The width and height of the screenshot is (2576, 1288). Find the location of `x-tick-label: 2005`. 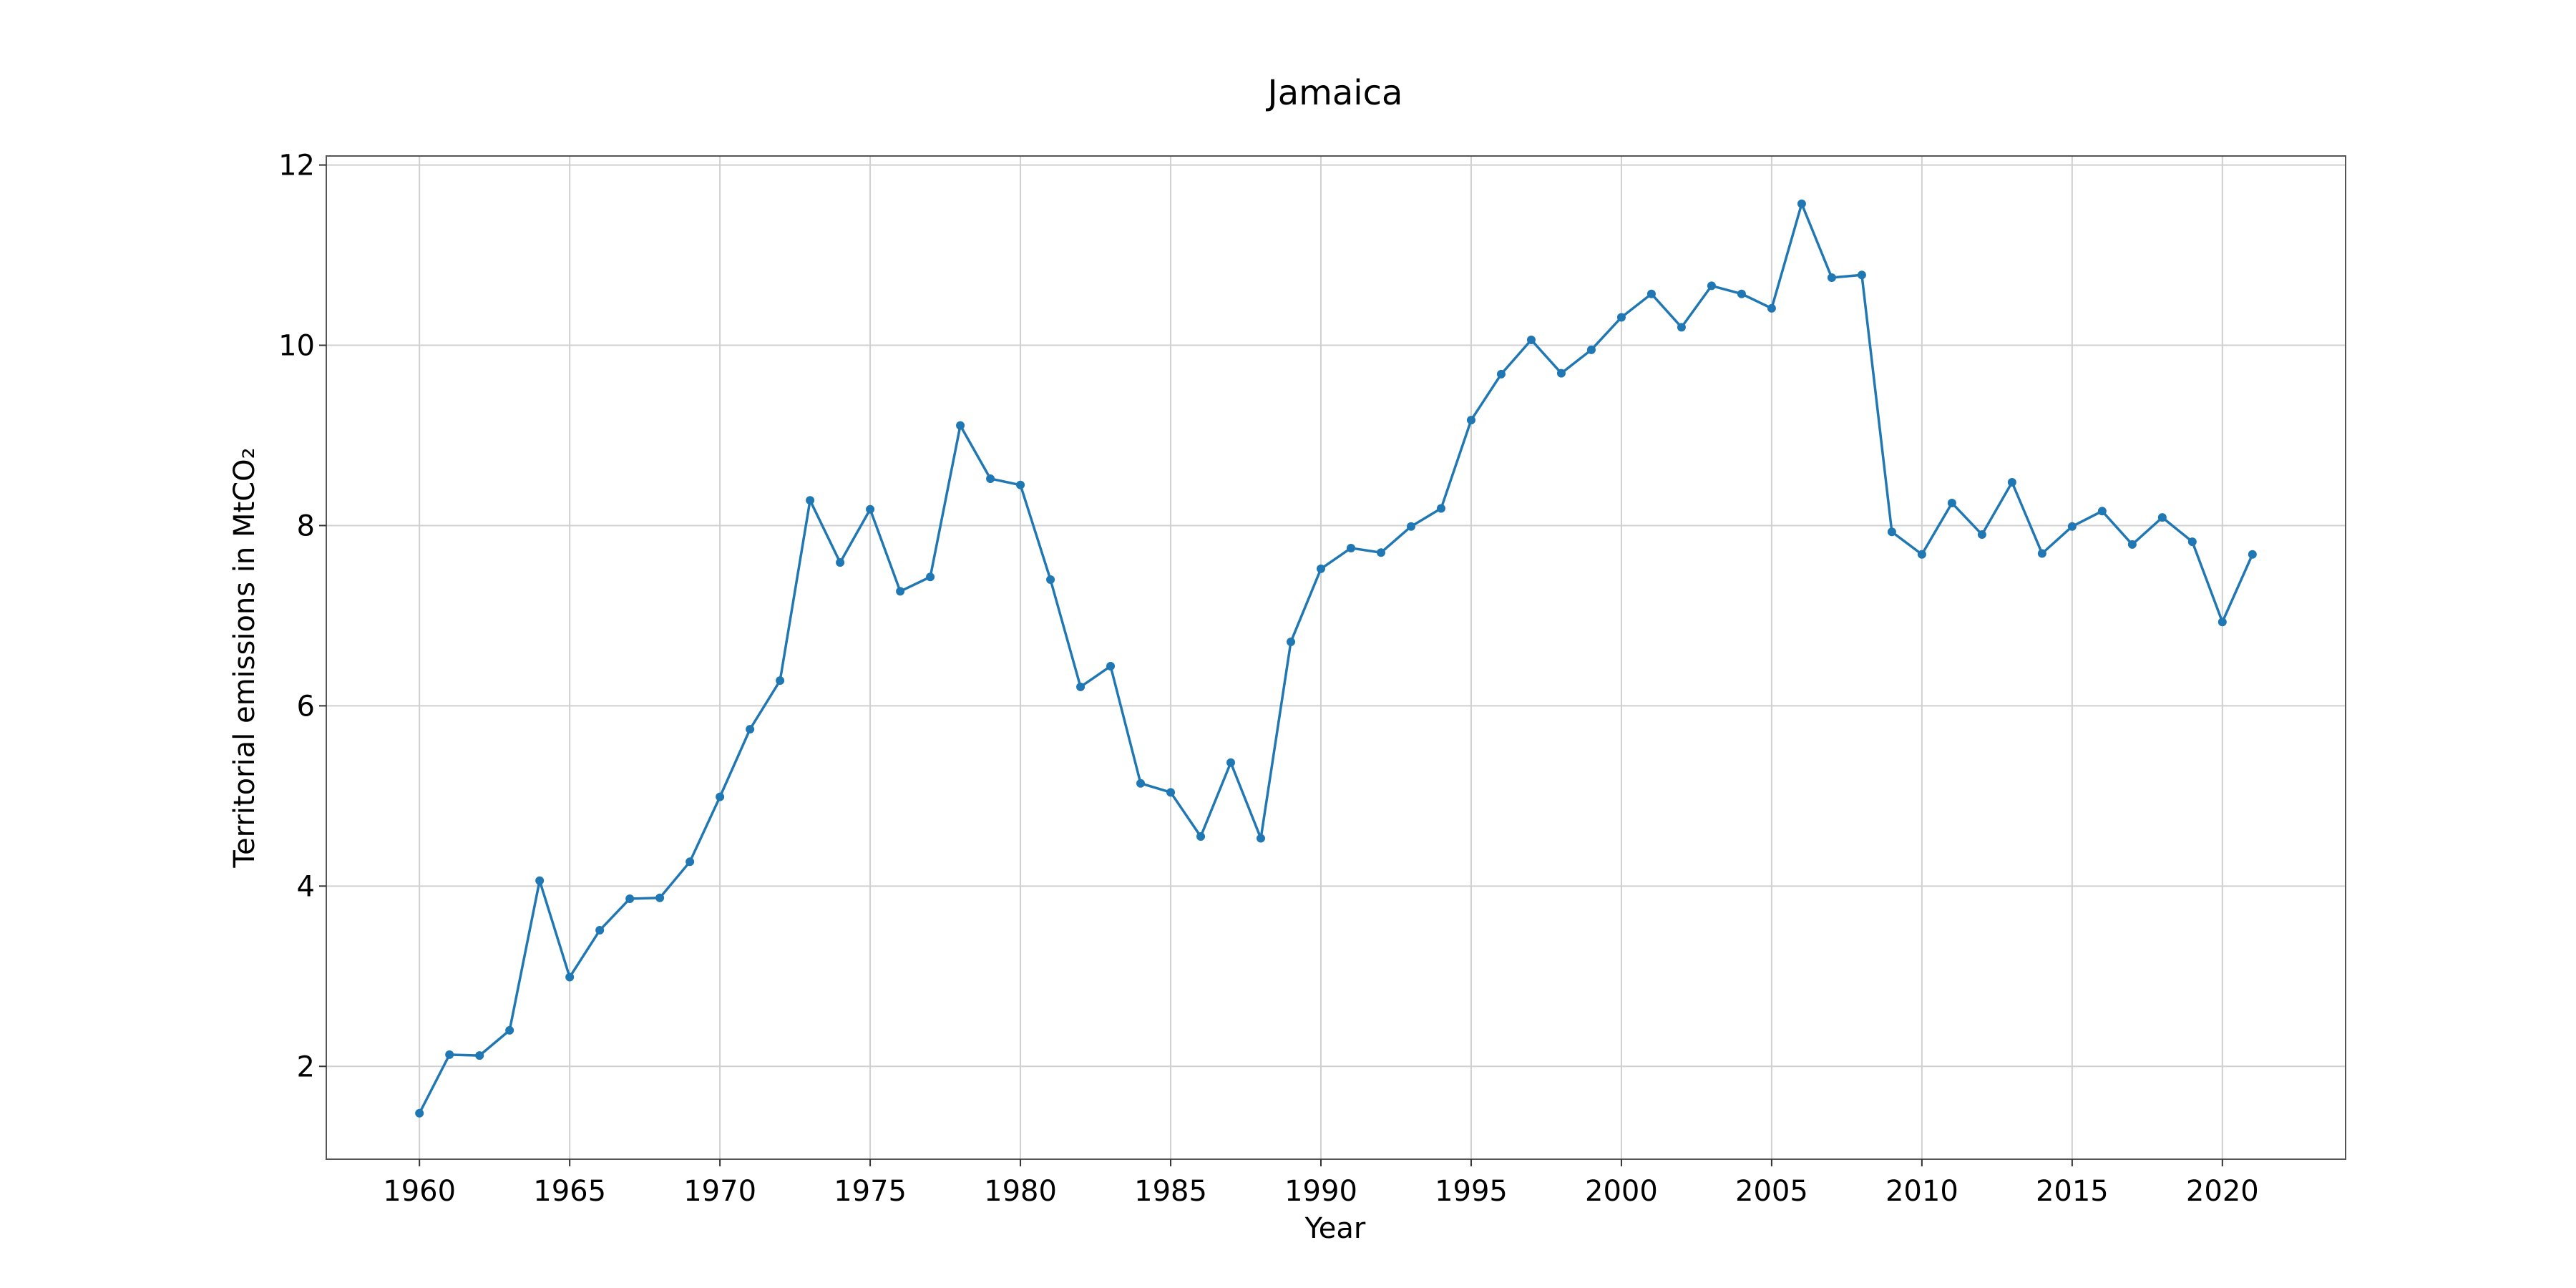

x-tick-label: 2005 is located at coordinates (1771, 1191).